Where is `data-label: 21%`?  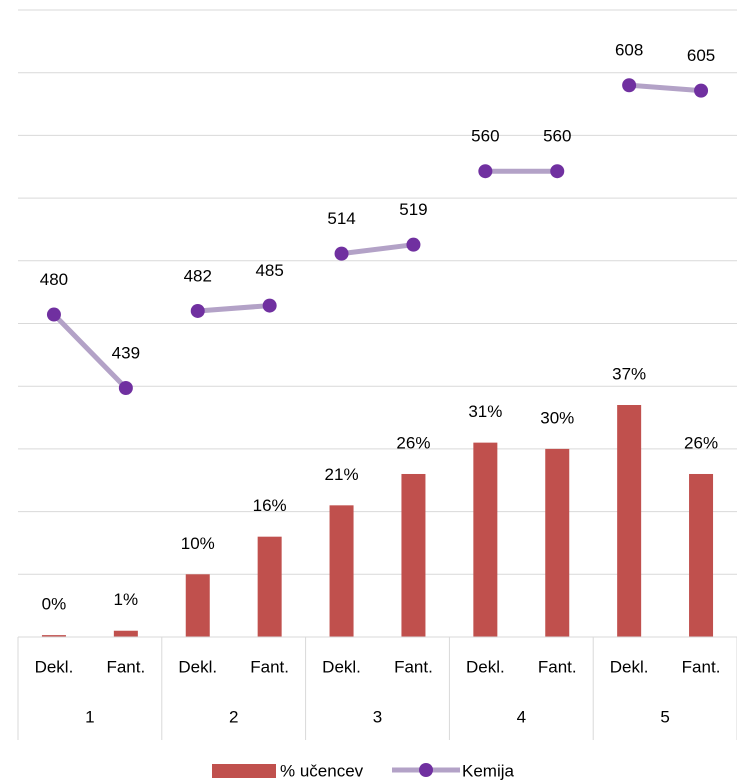 data-label: 21% is located at coordinates (342, 474).